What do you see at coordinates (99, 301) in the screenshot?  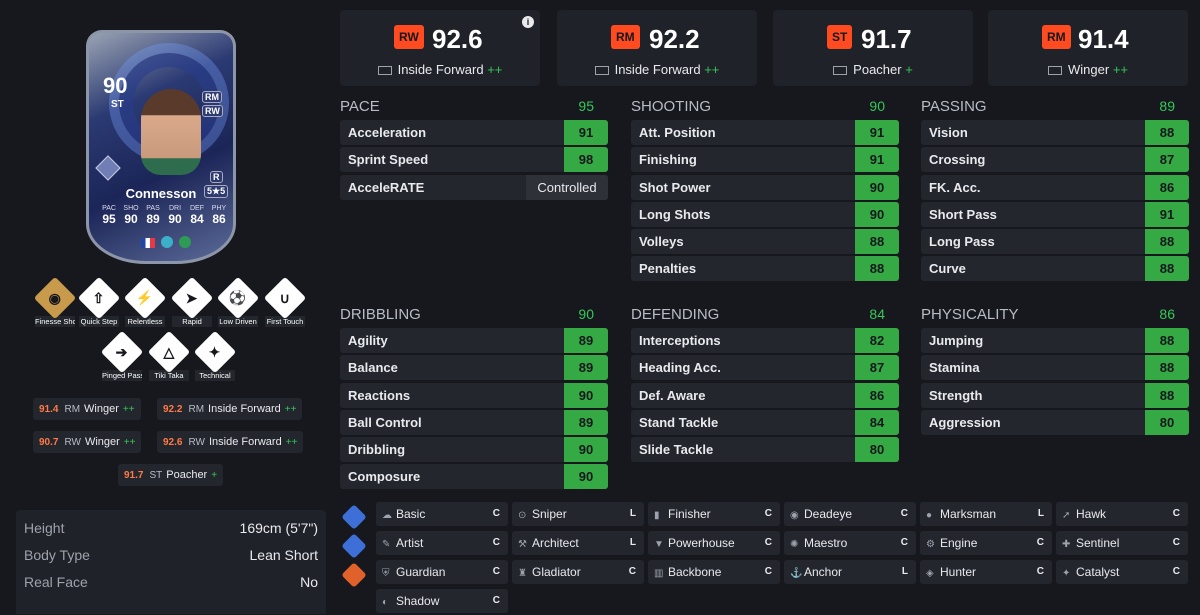 I see `playstyle-quick-step: ⇧ Quick Step` at bounding box center [99, 301].